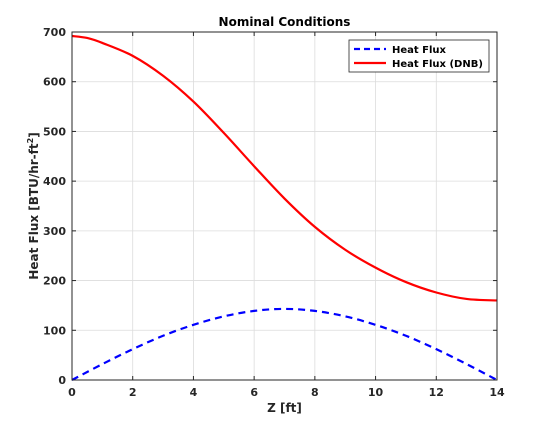 This screenshot has height=427, width=550. Describe the element at coordinates (34, 211) in the screenshot. I see `y-axis-label-main: Heat Flux [BTU/hr-ft` at that location.